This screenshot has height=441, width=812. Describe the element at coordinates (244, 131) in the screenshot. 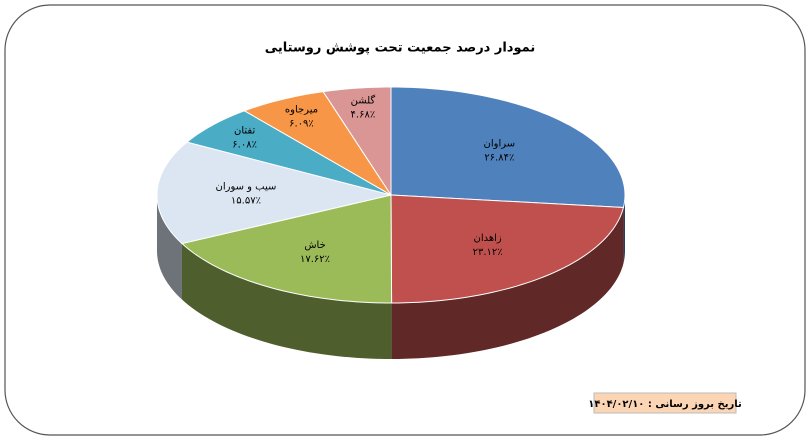

I see `slice-label: تفتان` at that location.